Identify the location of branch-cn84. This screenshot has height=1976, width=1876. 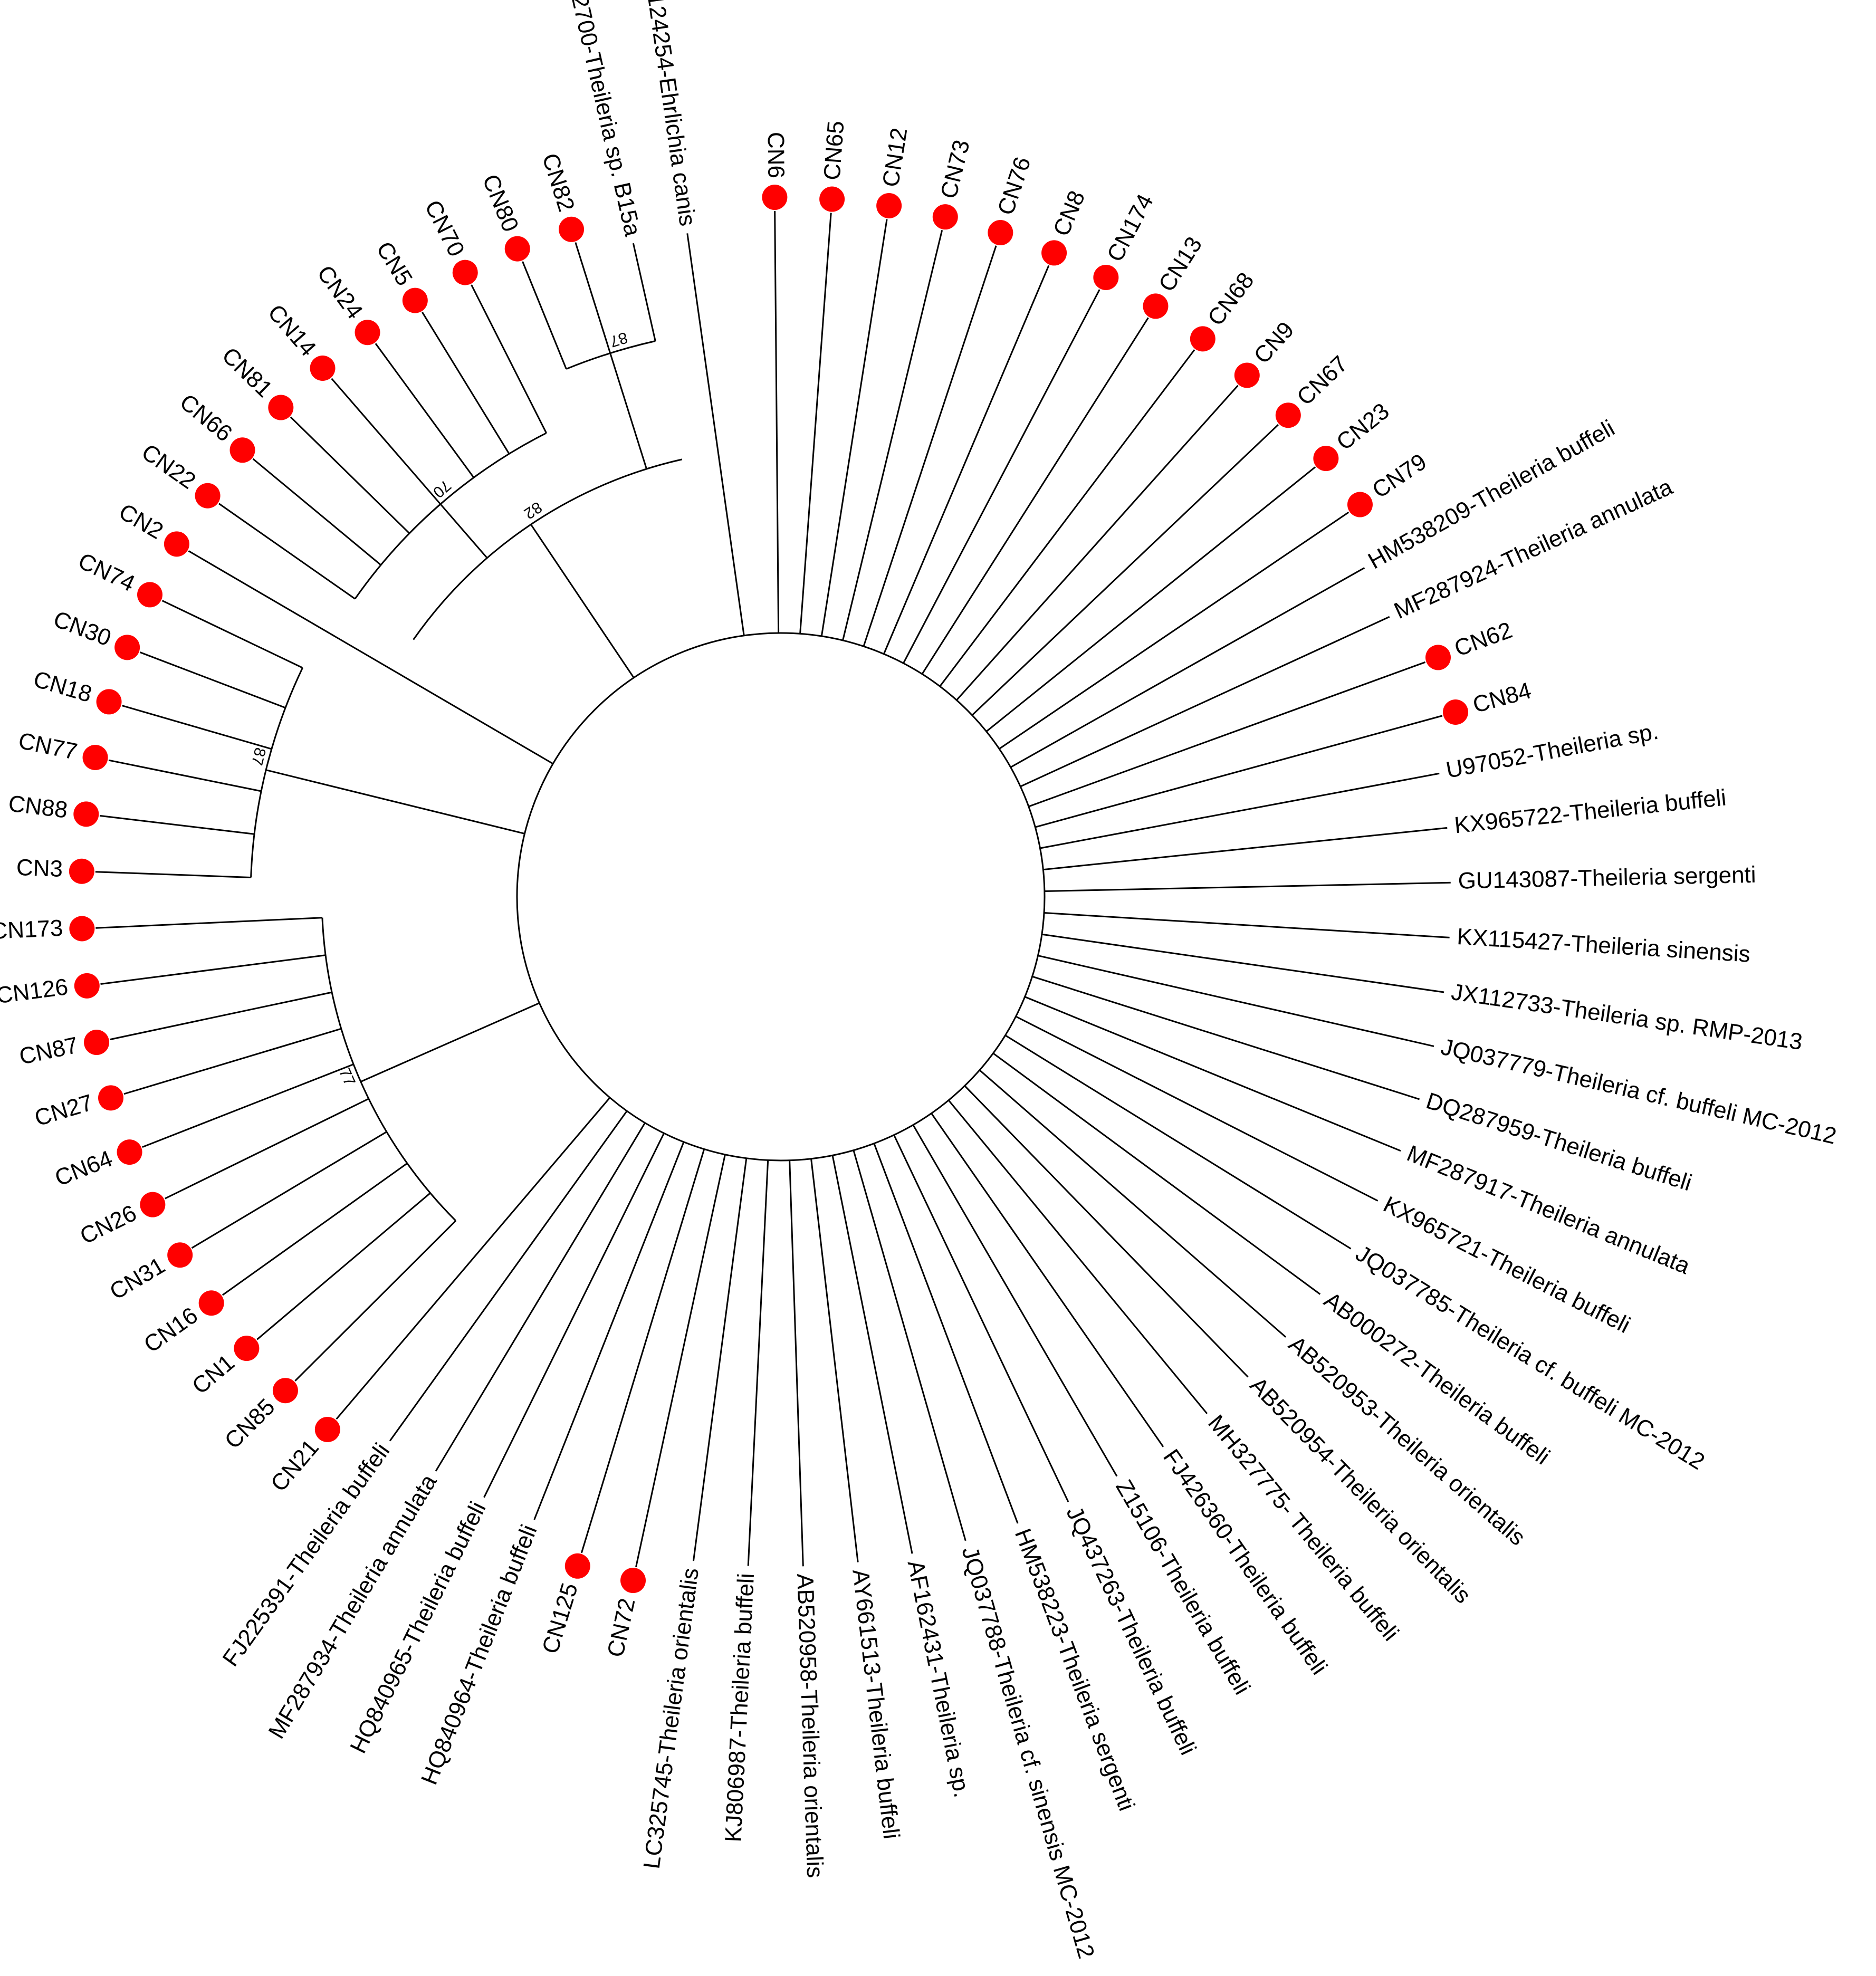
(1239, 772).